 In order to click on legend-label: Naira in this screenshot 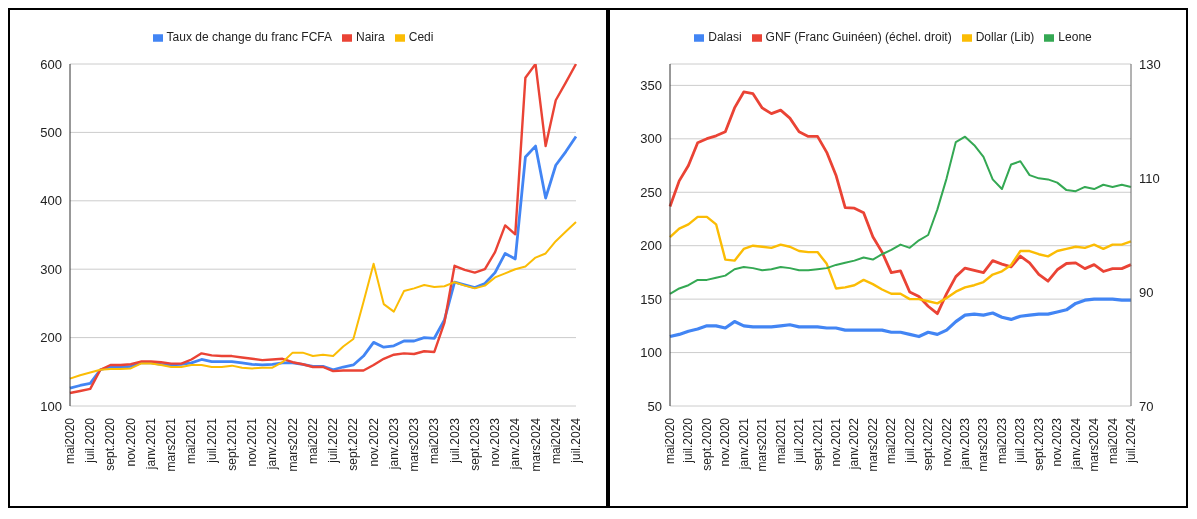, I will do `click(370, 37)`.